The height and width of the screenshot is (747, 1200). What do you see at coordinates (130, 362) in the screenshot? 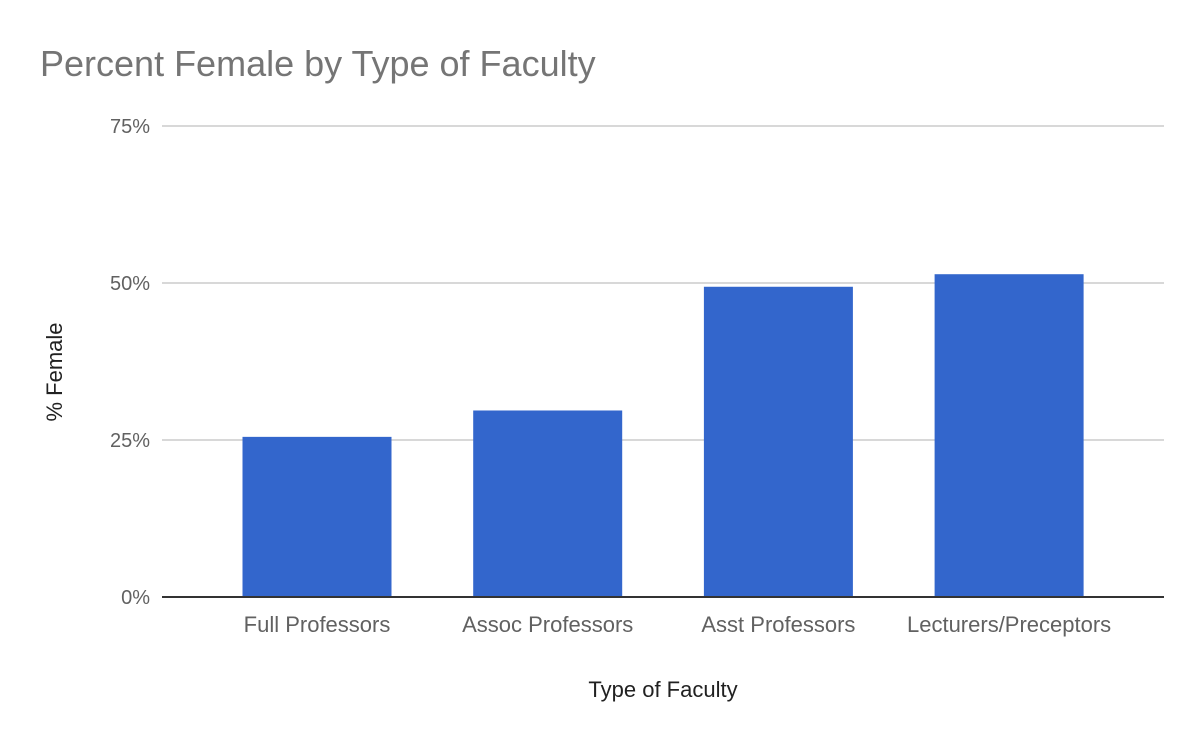
I see `y-axis-ticks: 0% 25% 50% 75%` at bounding box center [130, 362].